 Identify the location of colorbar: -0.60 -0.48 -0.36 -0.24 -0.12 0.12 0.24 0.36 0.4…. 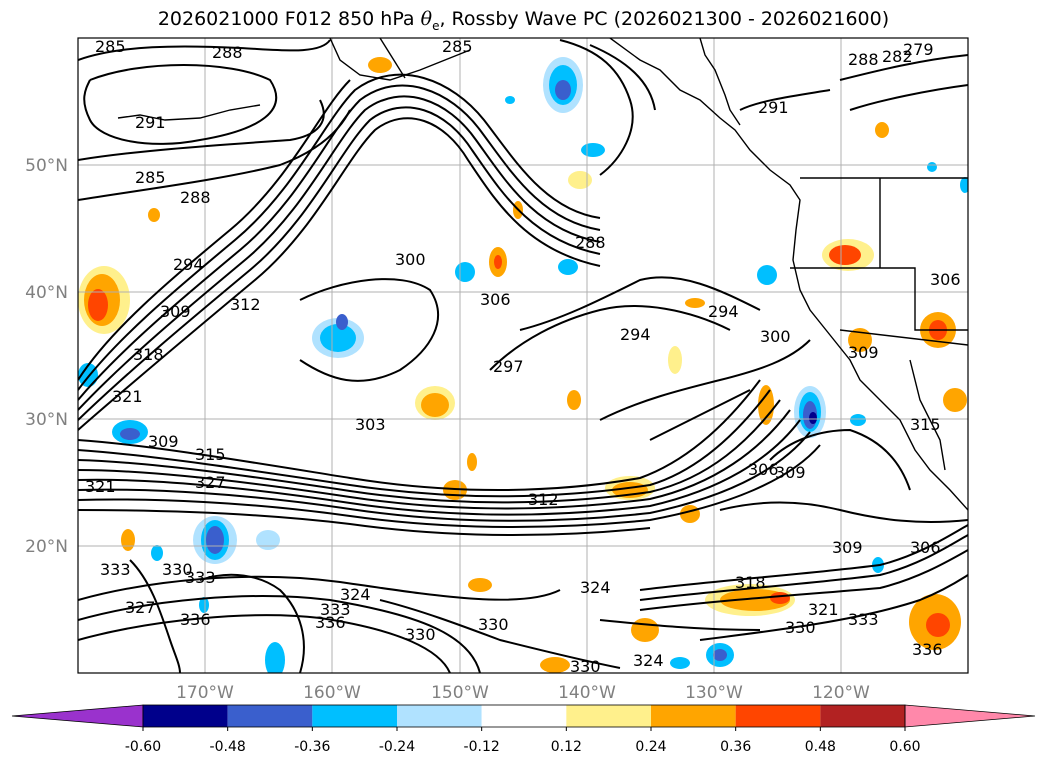
(523, 729).